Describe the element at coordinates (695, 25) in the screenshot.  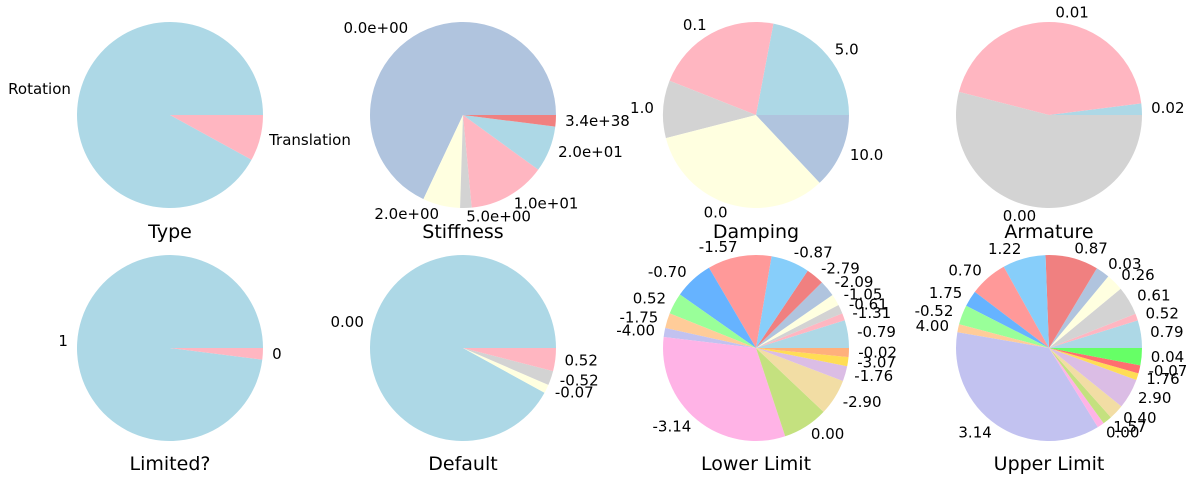
I see `slice-label-damping-1: 0.1` at that location.